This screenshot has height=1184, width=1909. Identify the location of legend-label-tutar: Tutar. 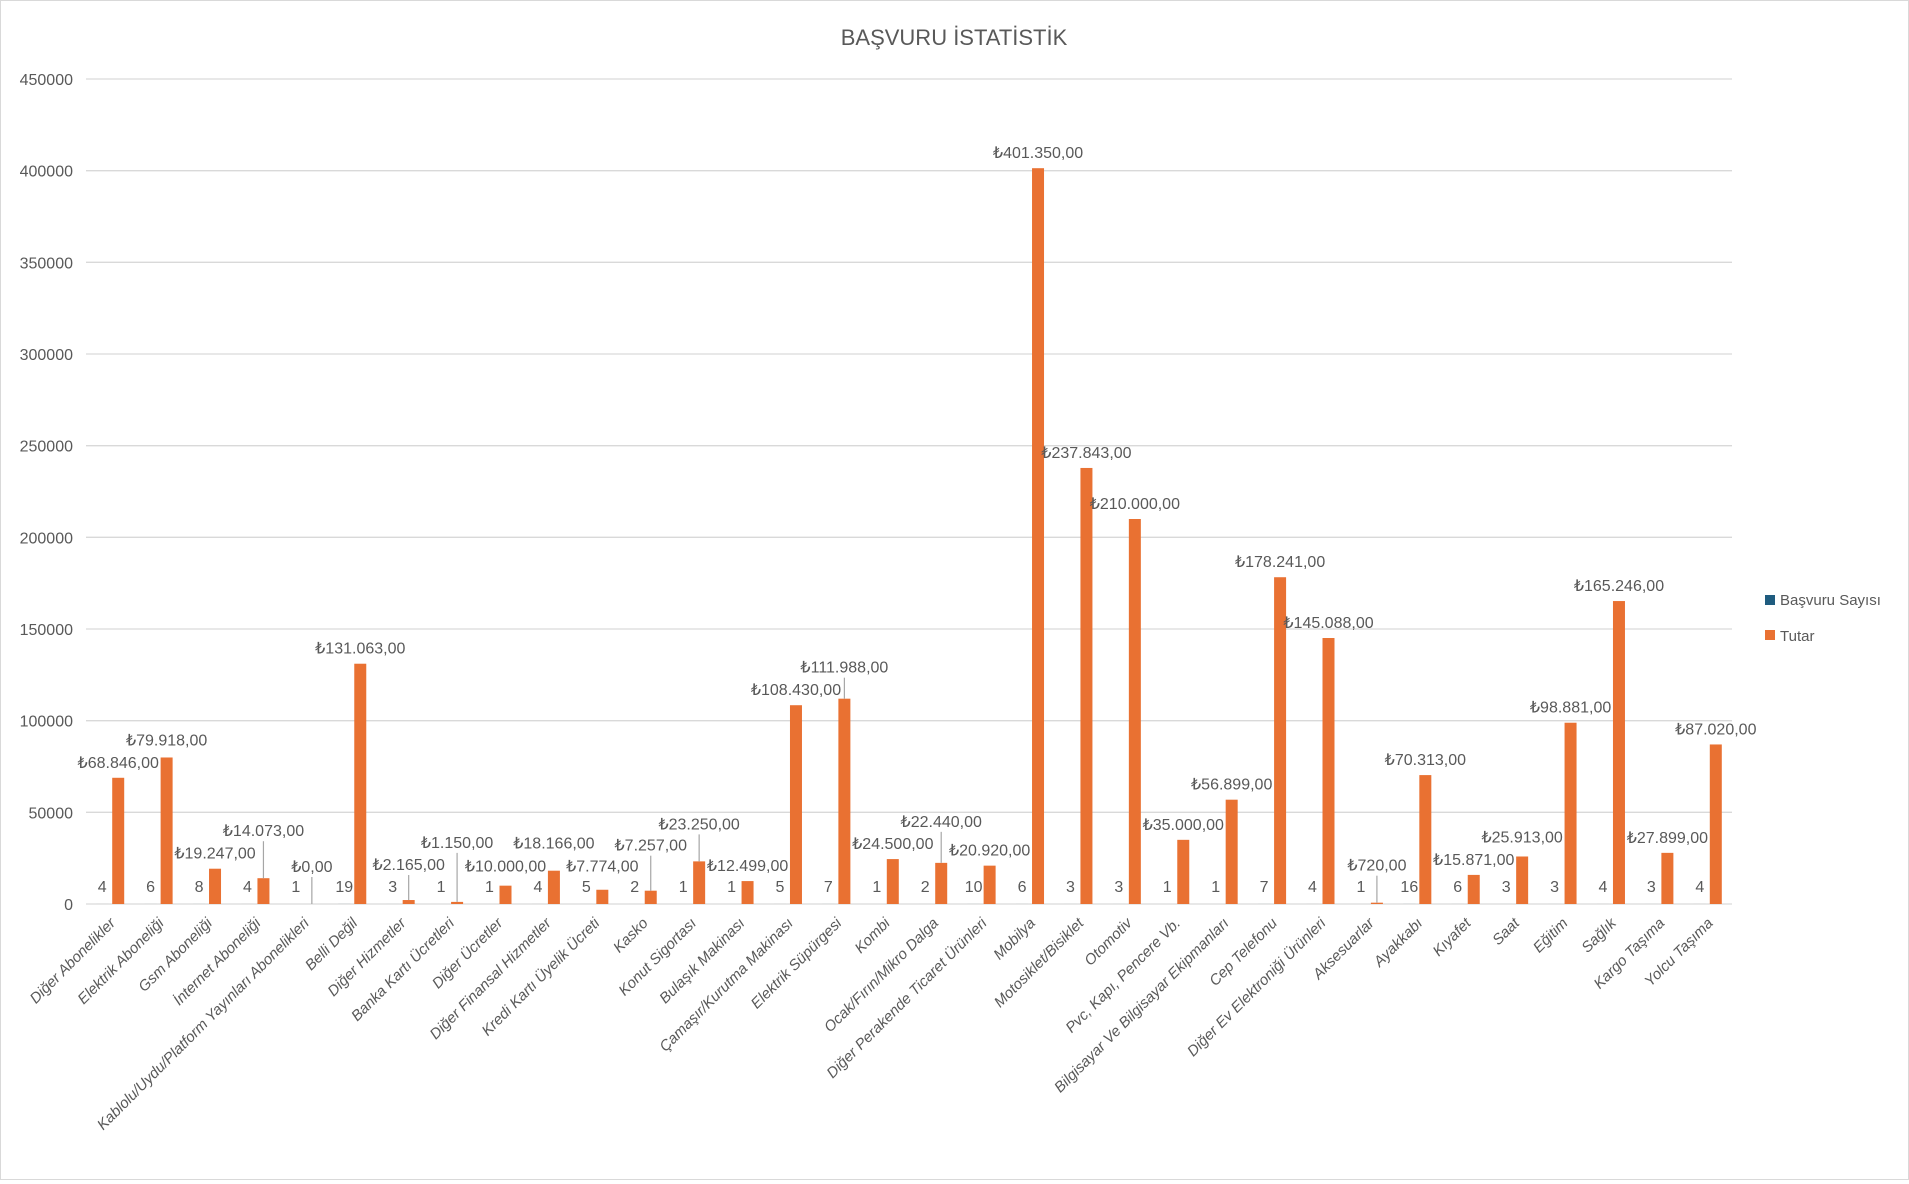
(1797, 636).